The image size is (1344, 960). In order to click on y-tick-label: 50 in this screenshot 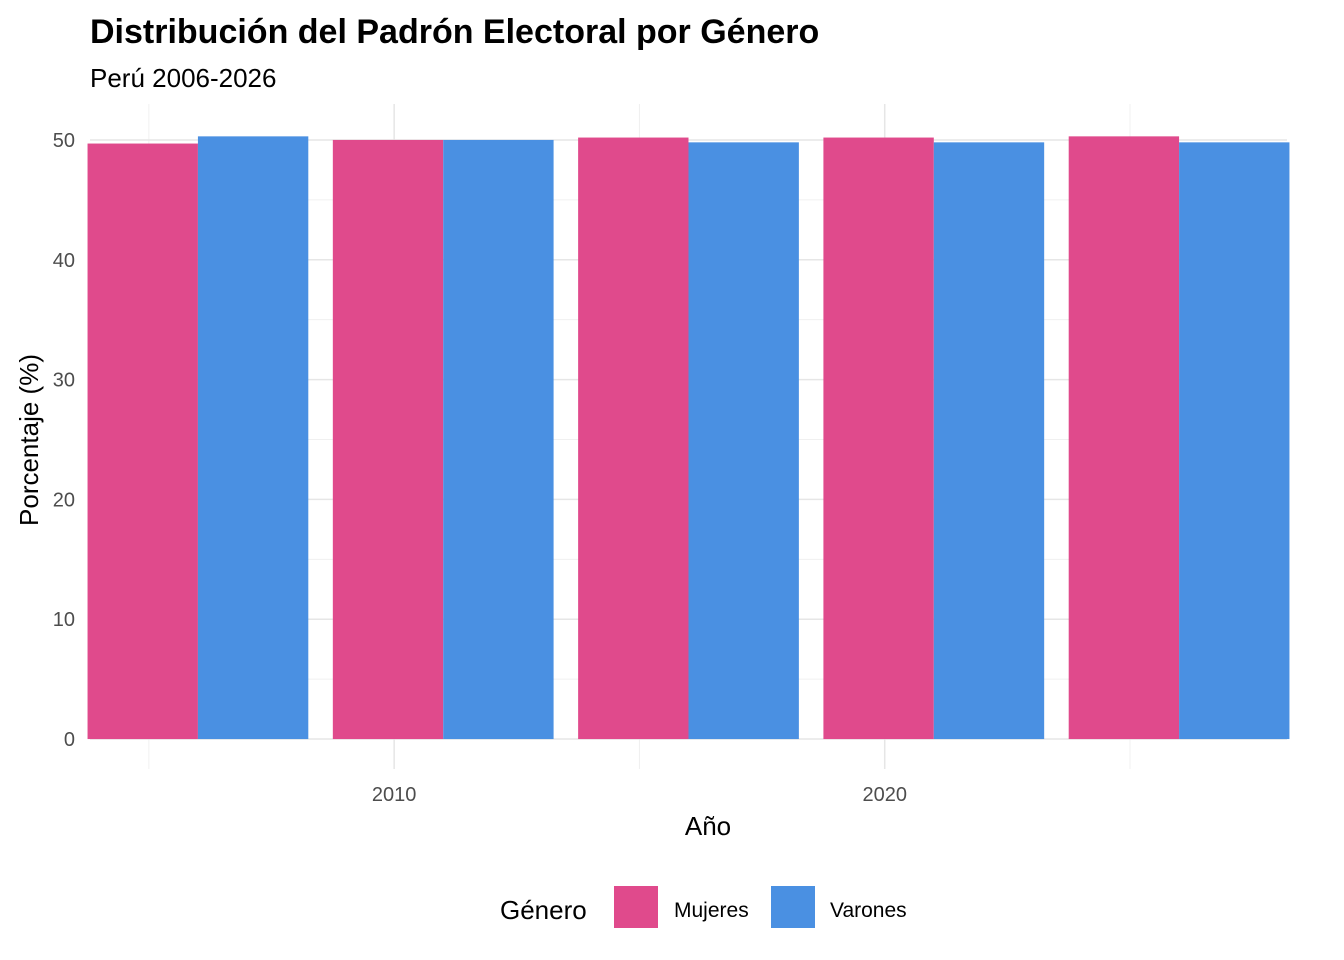, I will do `click(64, 141)`.